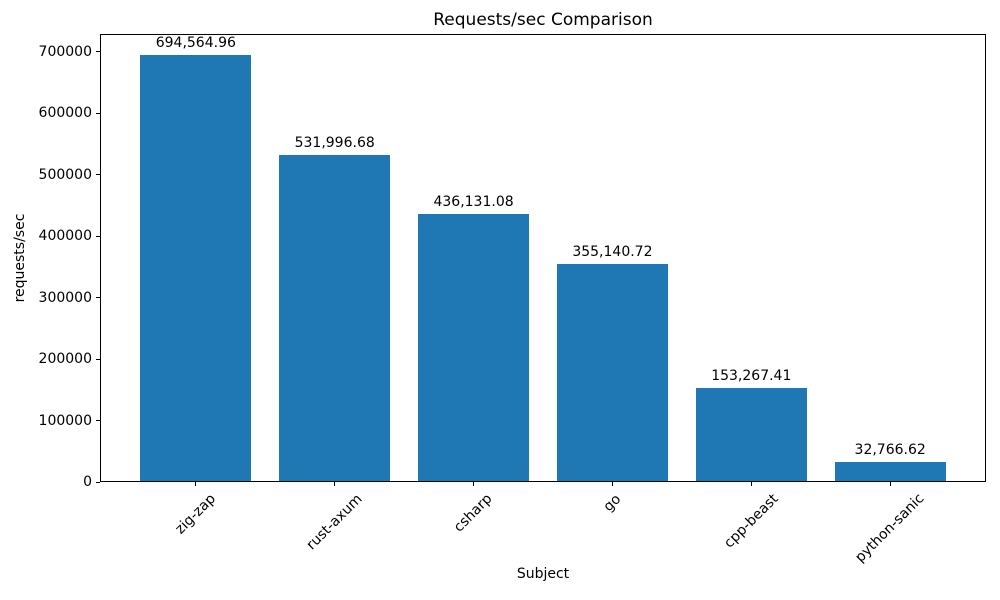  I want to click on y-tick-label: 0, so click(87, 482).